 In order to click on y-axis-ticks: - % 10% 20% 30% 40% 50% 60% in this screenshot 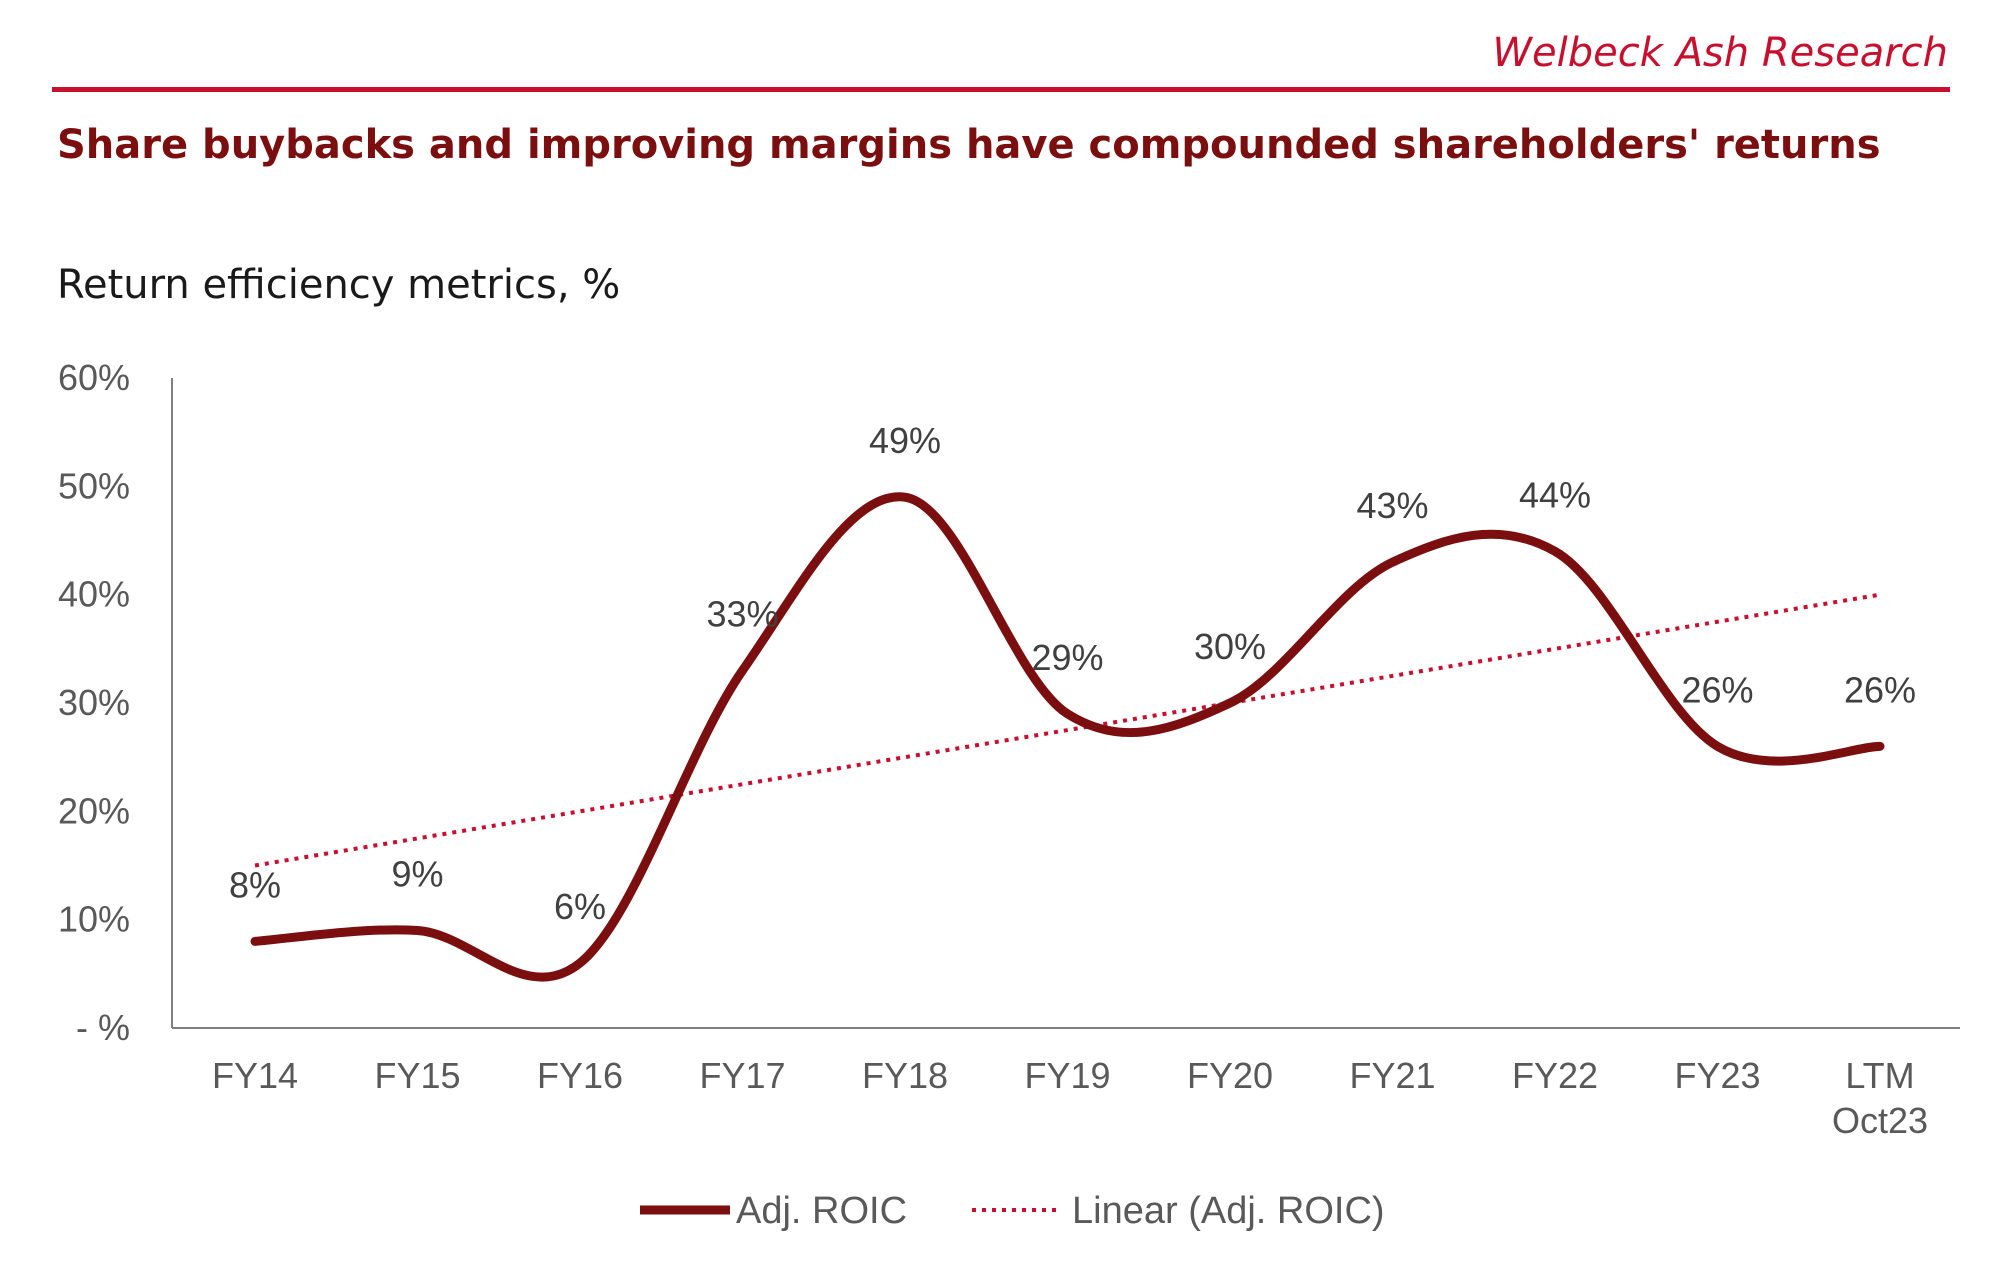, I will do `click(94, 702)`.